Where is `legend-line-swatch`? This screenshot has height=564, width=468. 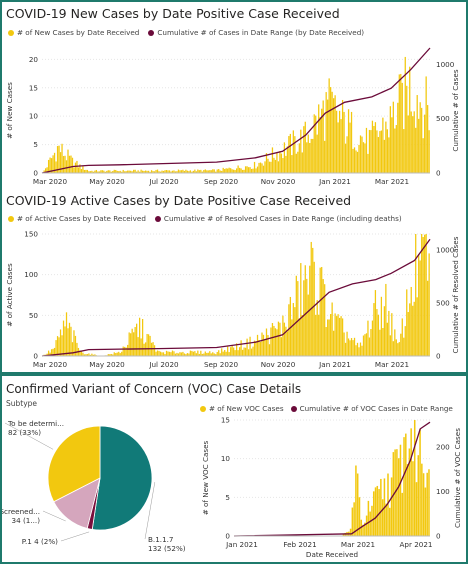
legend-line-swatch is located at coordinates (151, 32).